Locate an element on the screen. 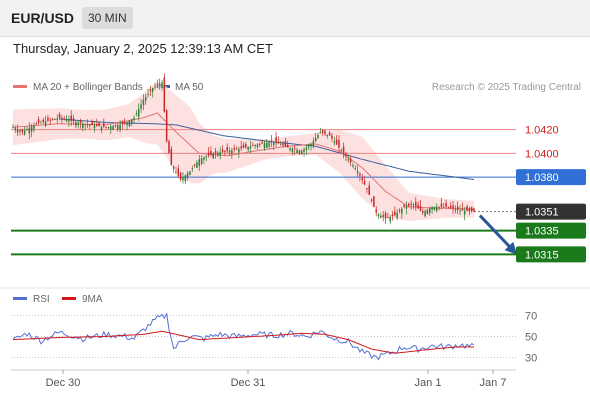 Image resolution: width=590 pixels, height=400 pixels. level-tag-1.0335 is located at coordinates (551, 230).